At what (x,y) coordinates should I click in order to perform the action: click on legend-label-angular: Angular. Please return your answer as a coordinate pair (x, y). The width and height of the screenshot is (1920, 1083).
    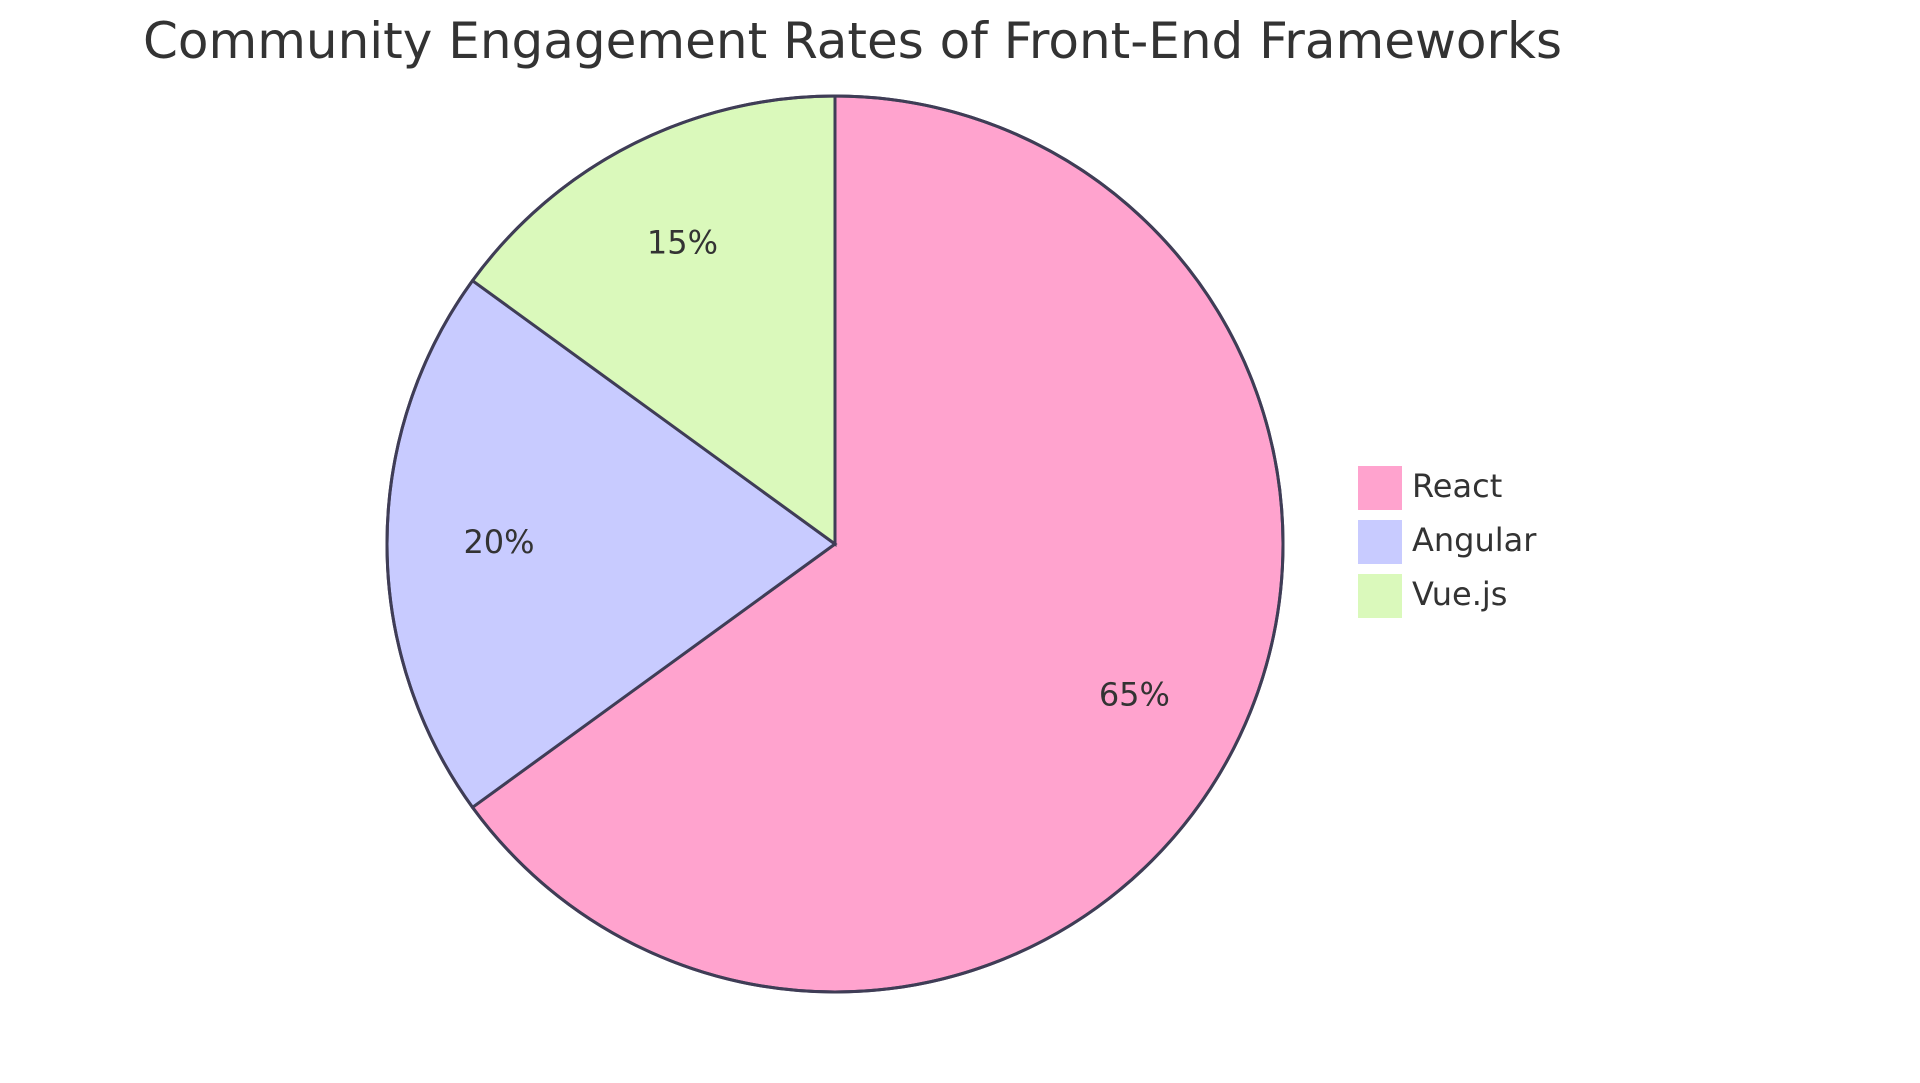
    Looking at the image, I should click on (1474, 540).